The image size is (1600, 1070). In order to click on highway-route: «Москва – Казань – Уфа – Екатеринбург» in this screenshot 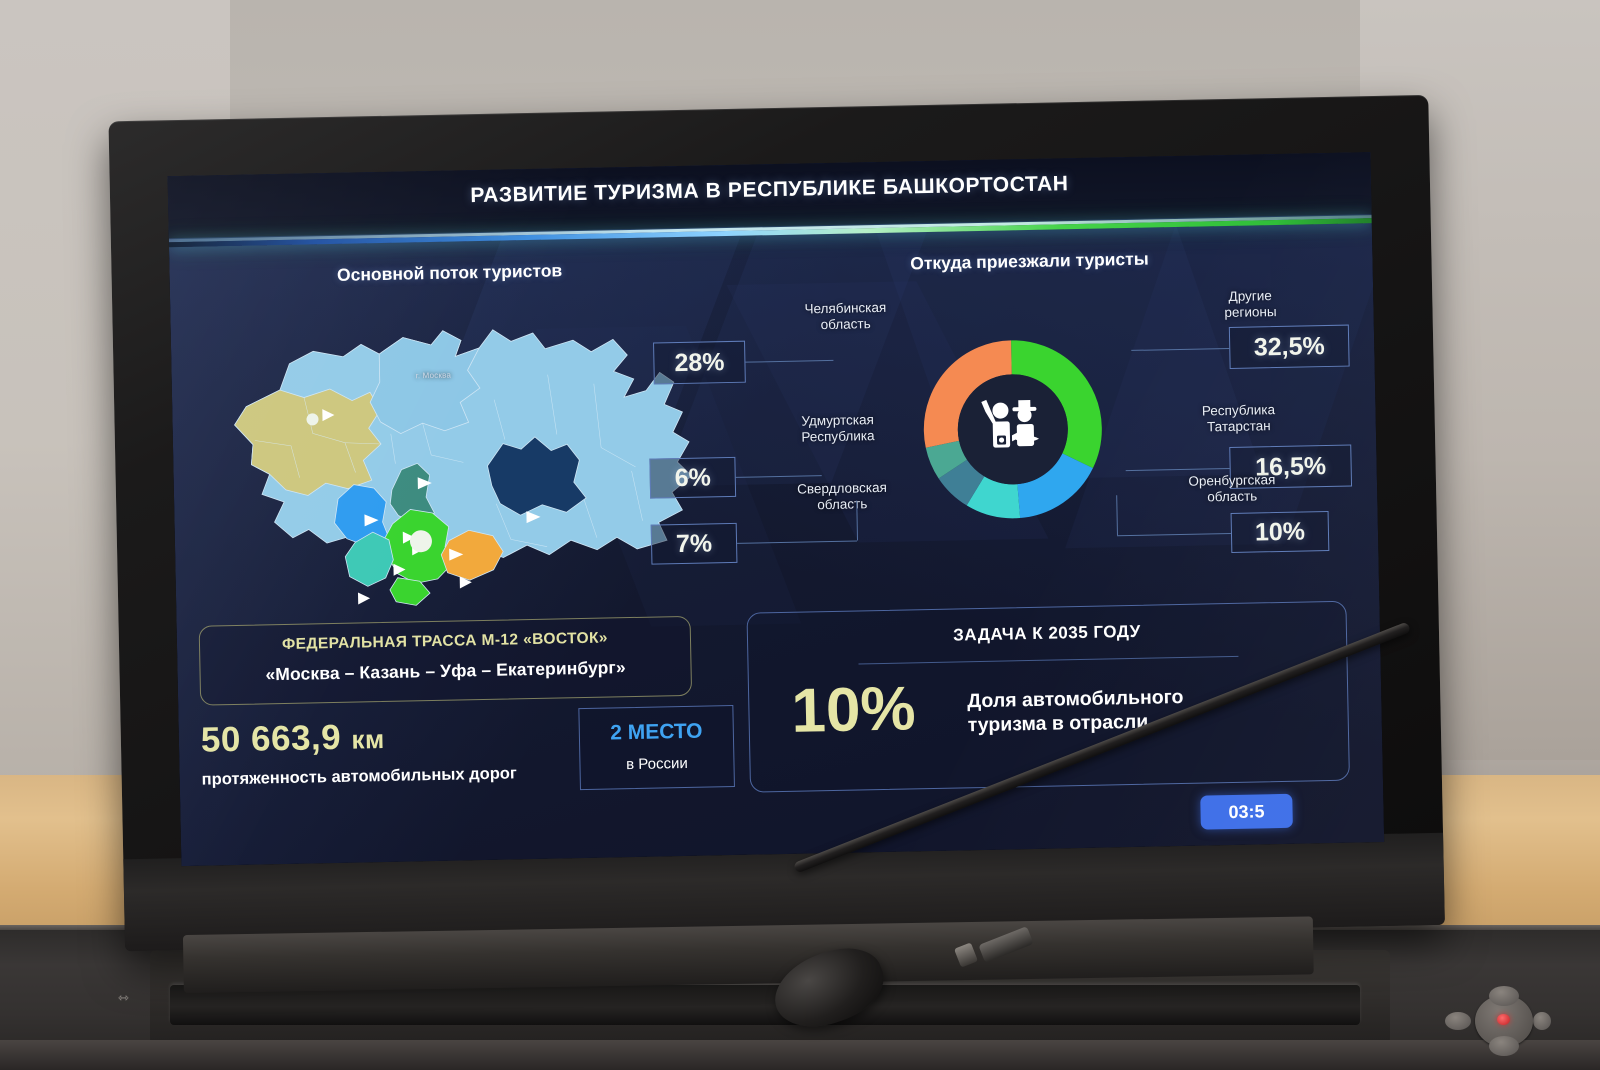, I will do `click(445, 671)`.